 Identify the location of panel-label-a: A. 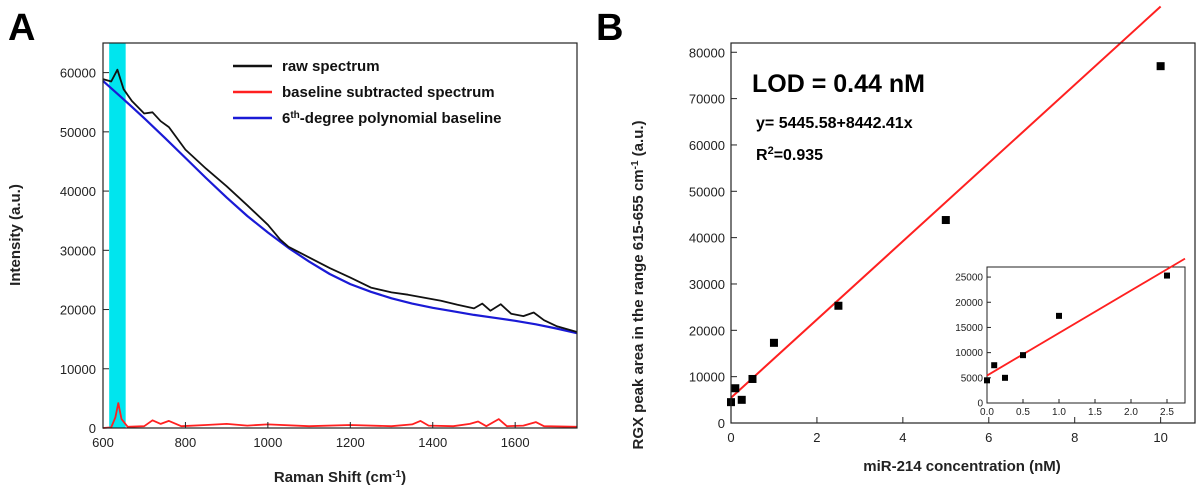
(21, 28).